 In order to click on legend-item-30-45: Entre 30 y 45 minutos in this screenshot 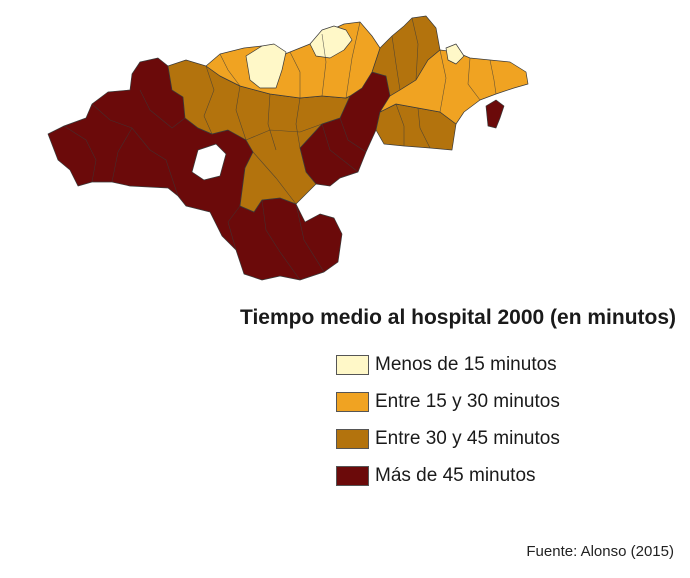, I will do `click(448, 438)`.